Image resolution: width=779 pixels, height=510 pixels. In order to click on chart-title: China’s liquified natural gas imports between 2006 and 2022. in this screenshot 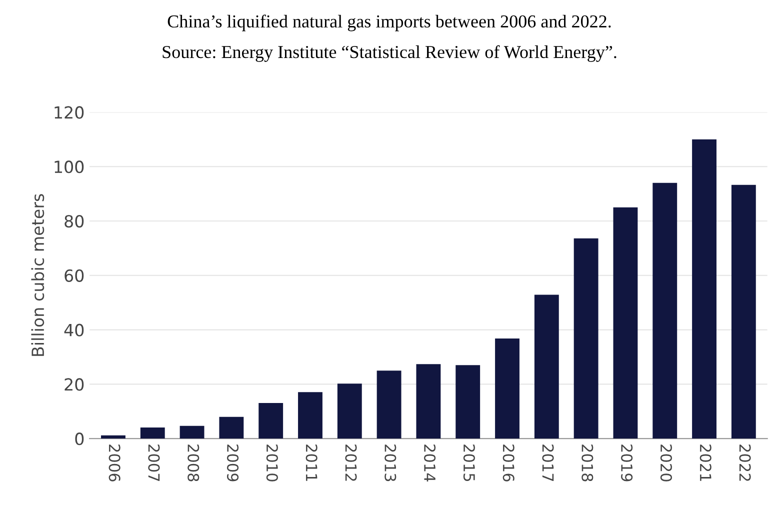, I will do `click(389, 23)`.